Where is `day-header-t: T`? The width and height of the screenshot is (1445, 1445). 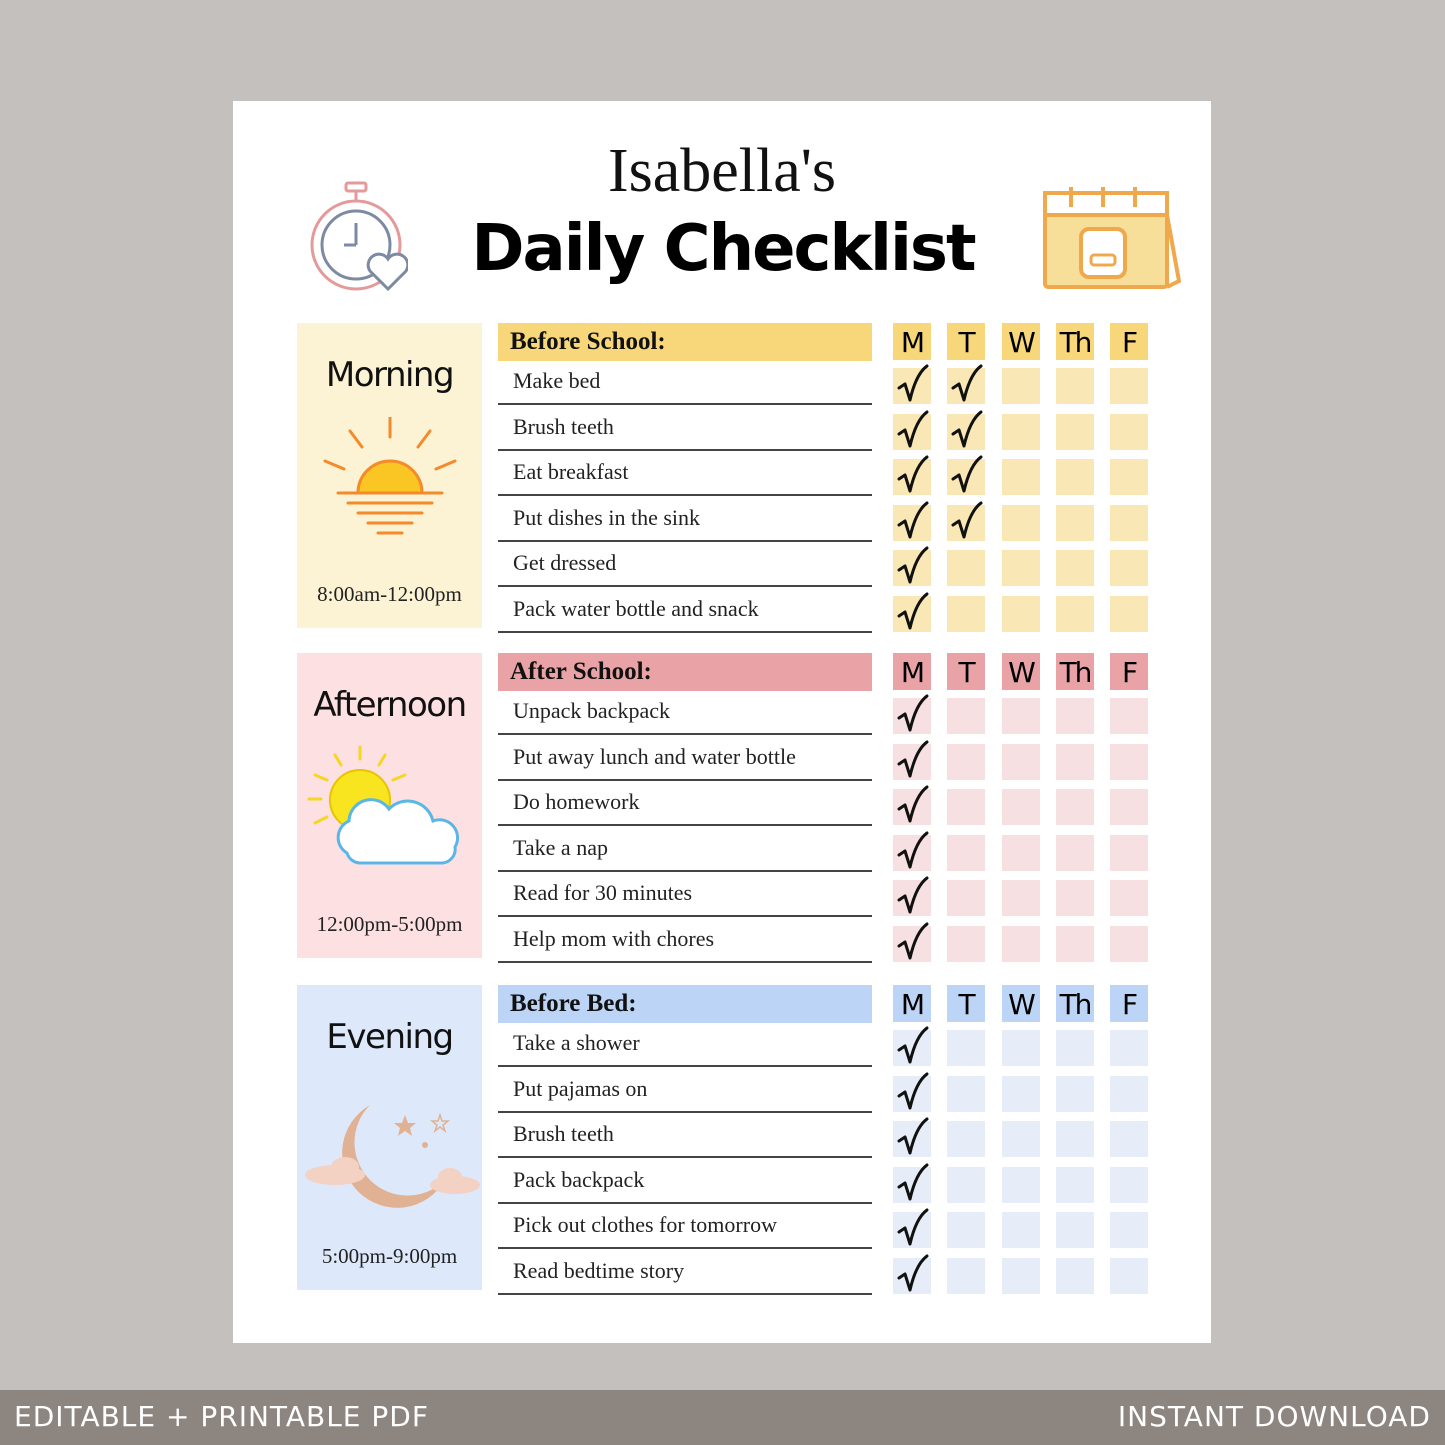
day-header-t: T is located at coordinates (966, 1003).